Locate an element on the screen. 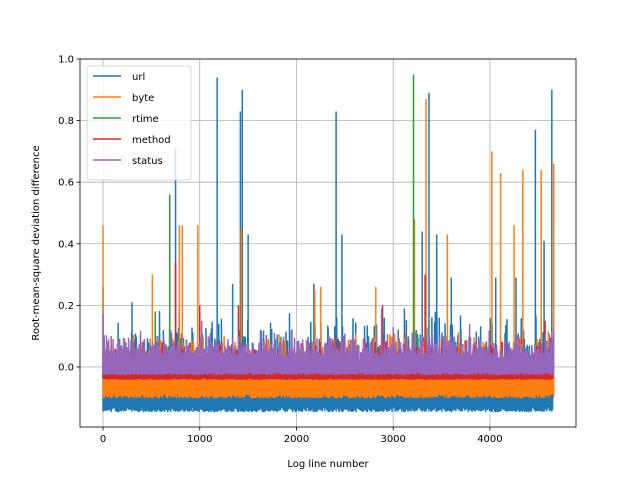 The height and width of the screenshot is (480, 640). x-axis-label: Log line number is located at coordinates (328, 464).